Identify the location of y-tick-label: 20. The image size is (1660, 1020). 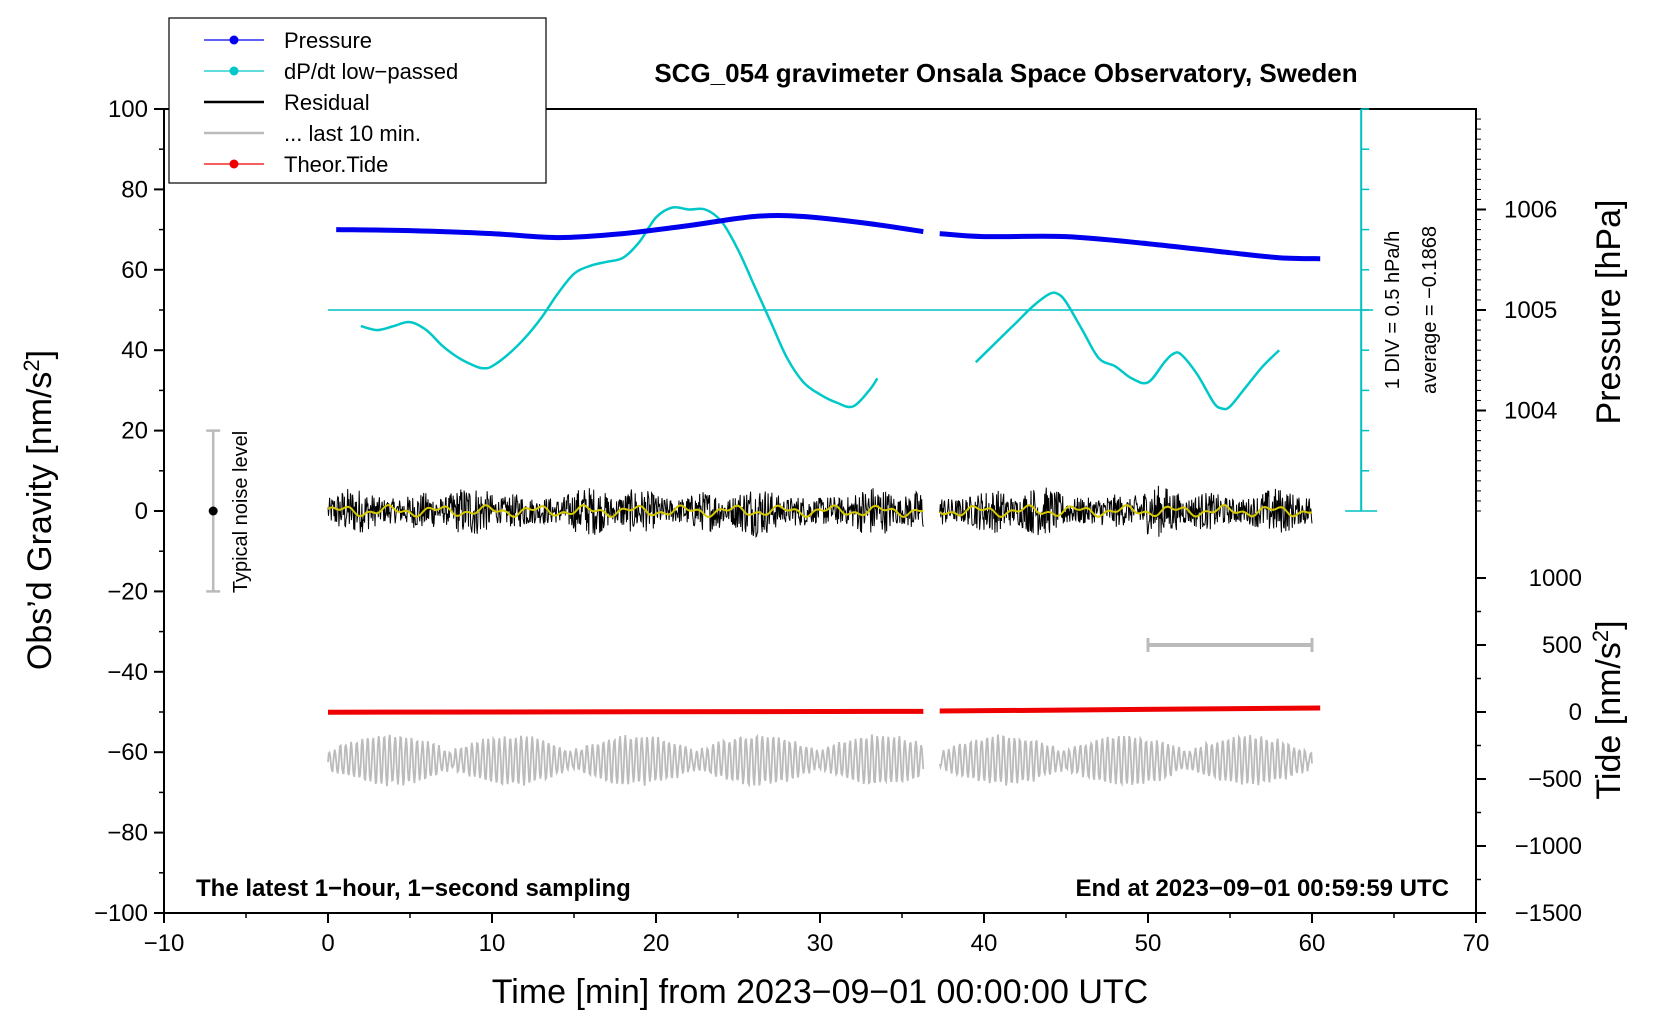
(134, 431).